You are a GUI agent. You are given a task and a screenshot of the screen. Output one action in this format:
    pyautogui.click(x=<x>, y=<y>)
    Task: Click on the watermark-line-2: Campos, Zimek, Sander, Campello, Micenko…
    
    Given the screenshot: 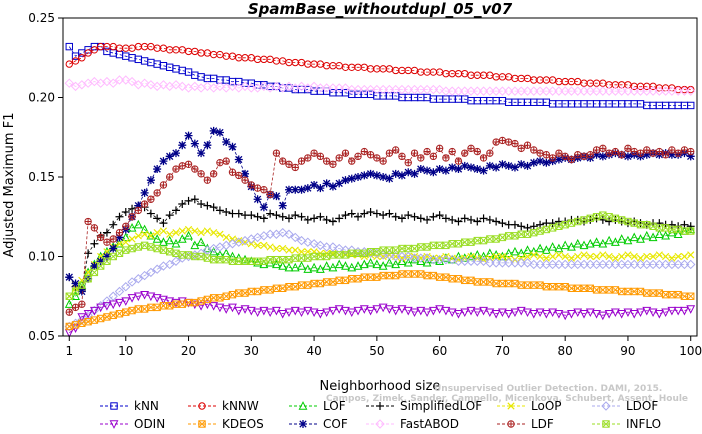 What is the action you would take?
    pyautogui.click(x=507, y=399)
    